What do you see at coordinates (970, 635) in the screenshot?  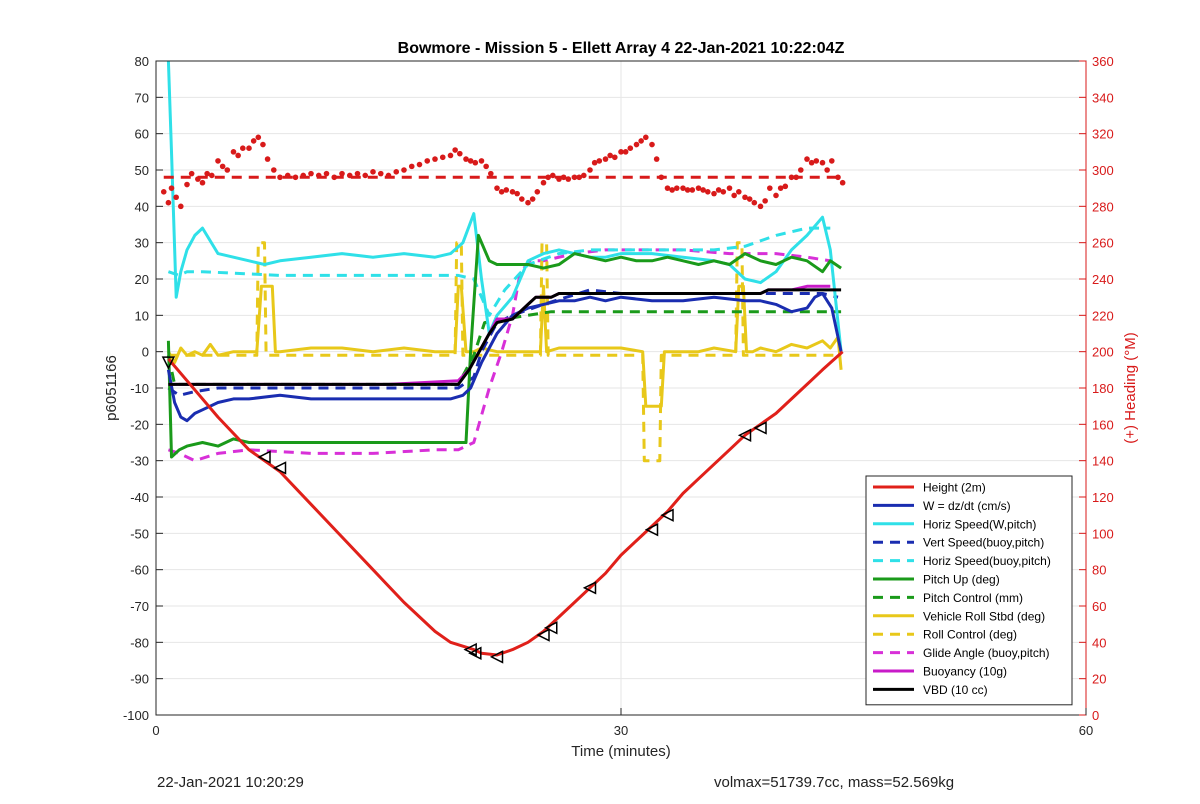 I see `legend-label: Roll Control (deg)` at bounding box center [970, 635].